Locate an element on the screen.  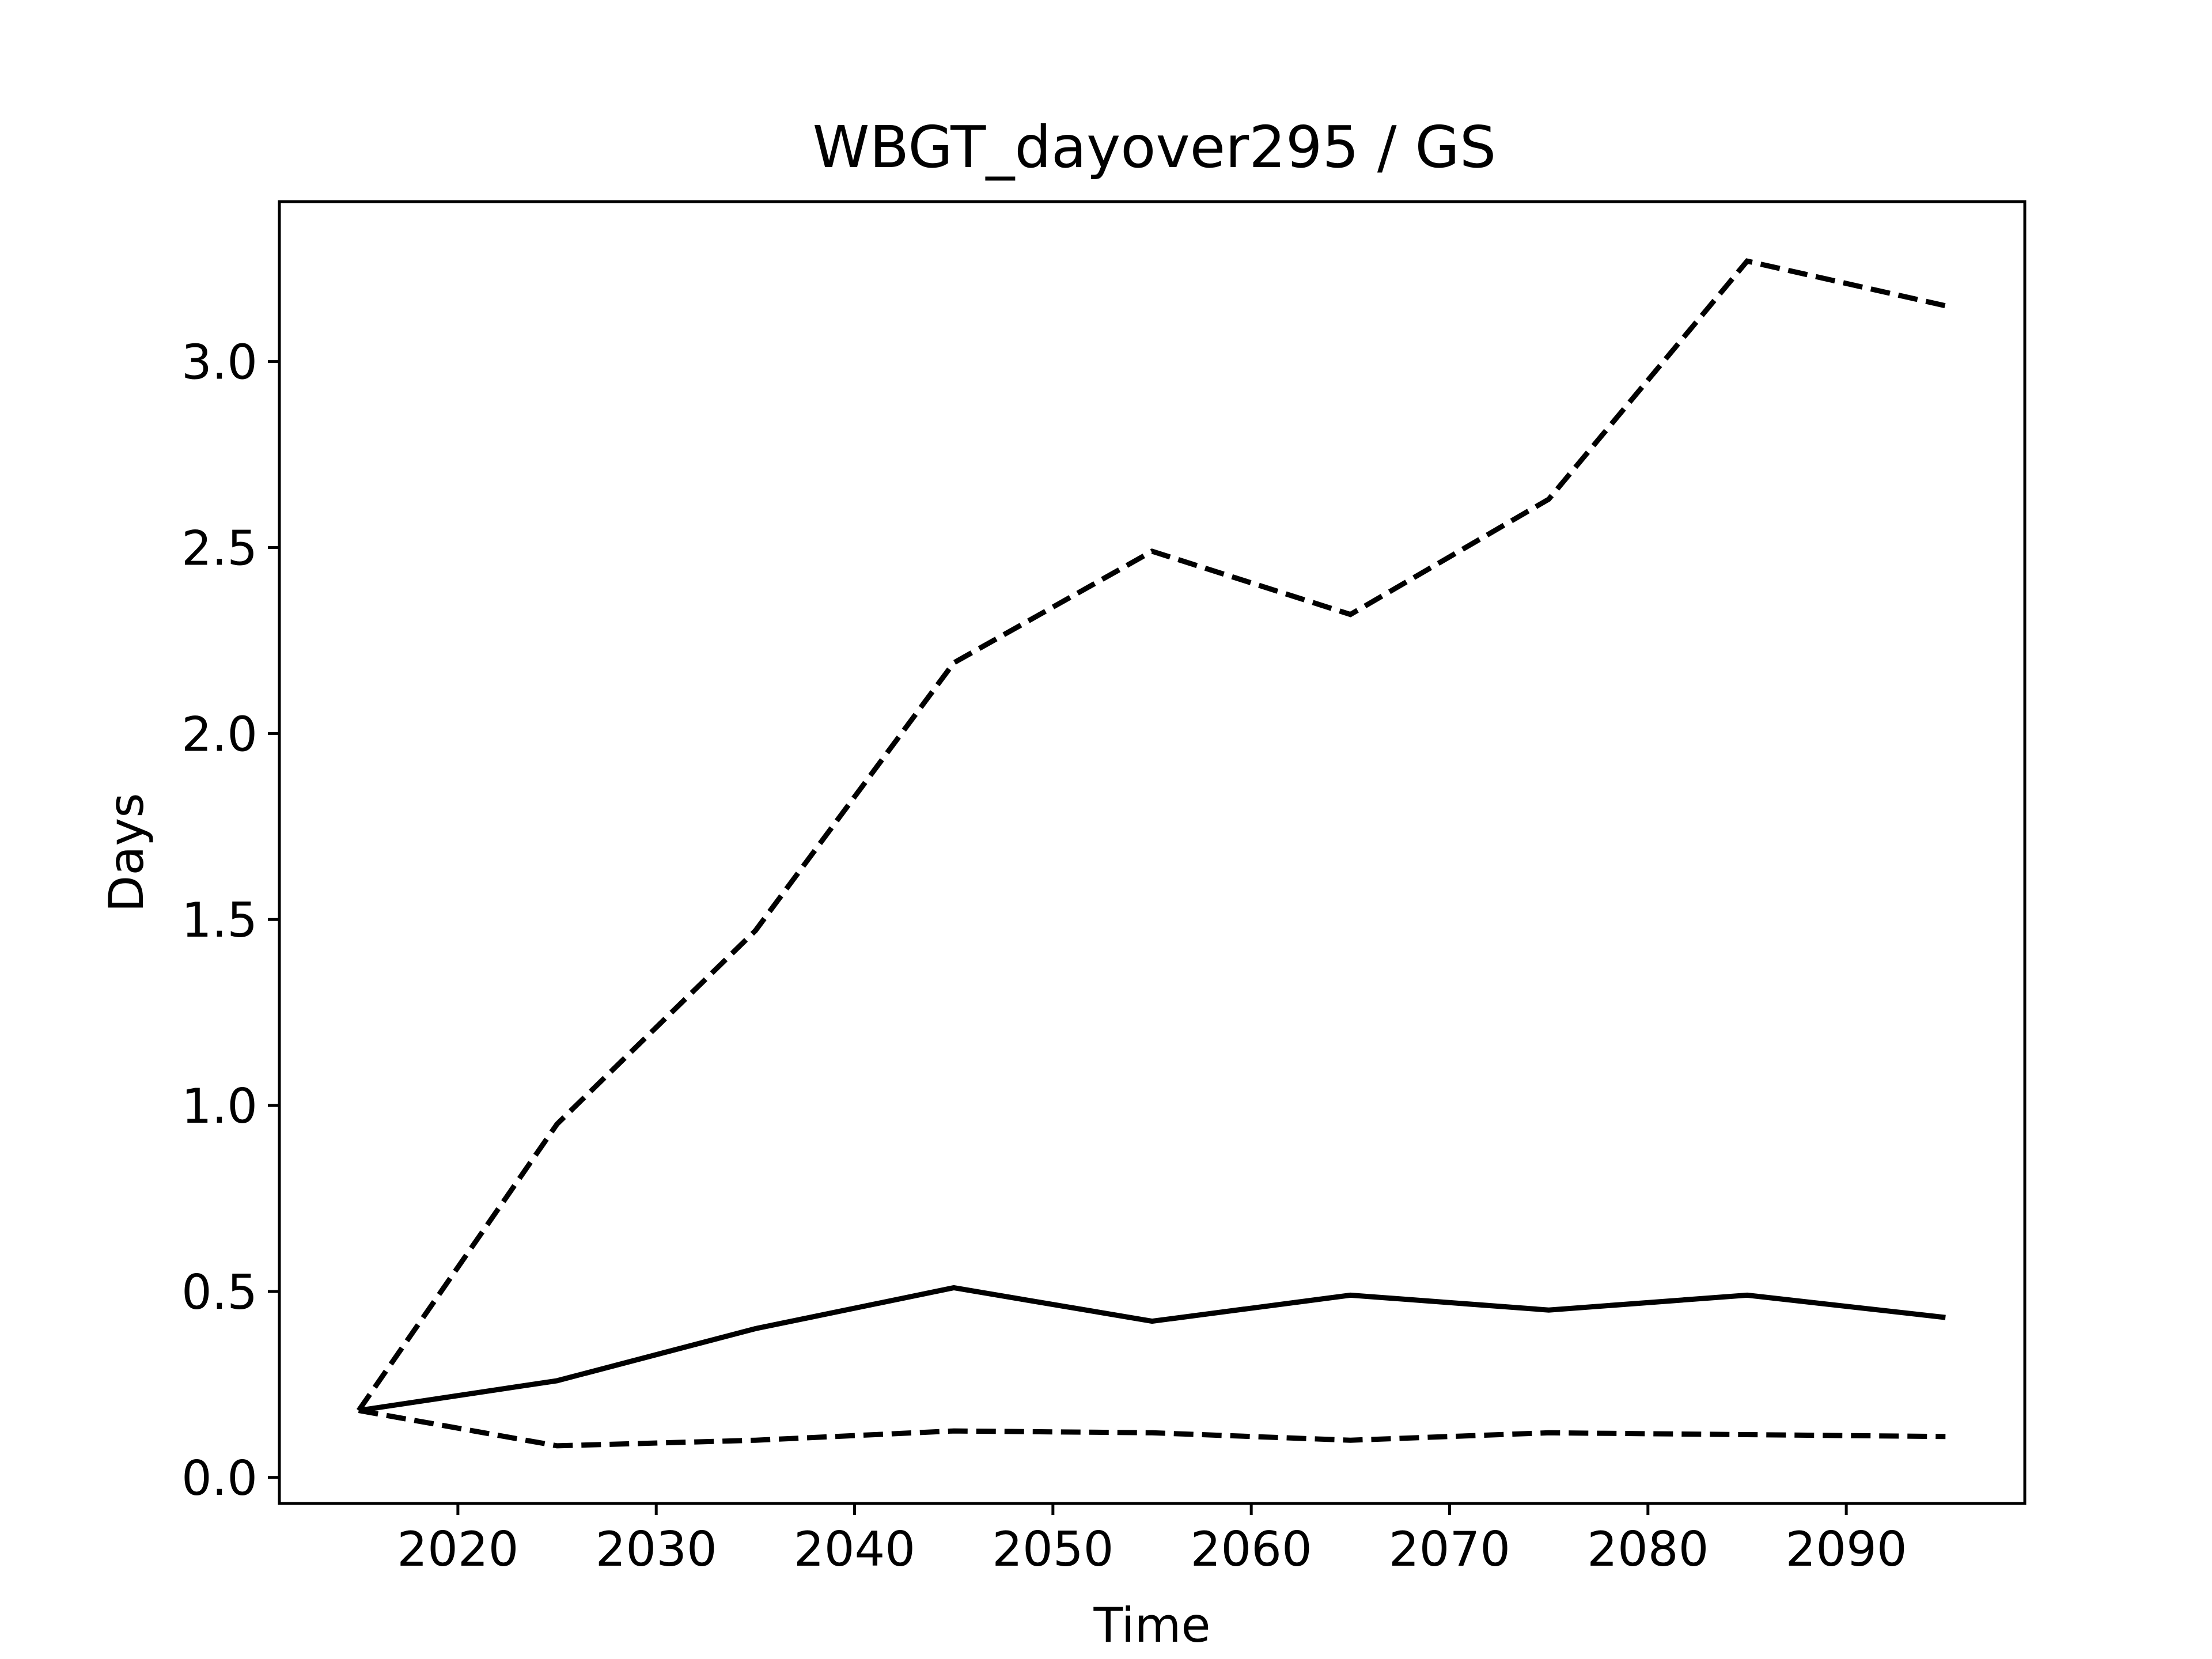
x-tick-label: 2070 is located at coordinates (1449, 1549).